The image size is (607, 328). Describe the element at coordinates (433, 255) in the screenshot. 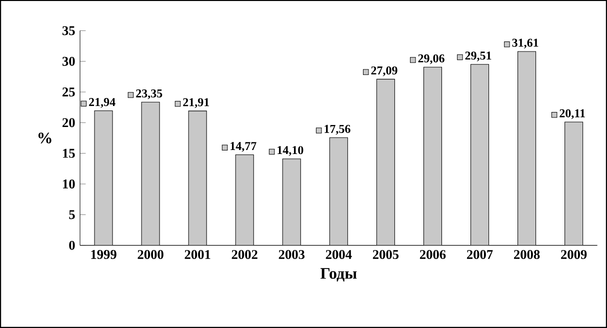

I see `x-tick-label: 2006` at that location.